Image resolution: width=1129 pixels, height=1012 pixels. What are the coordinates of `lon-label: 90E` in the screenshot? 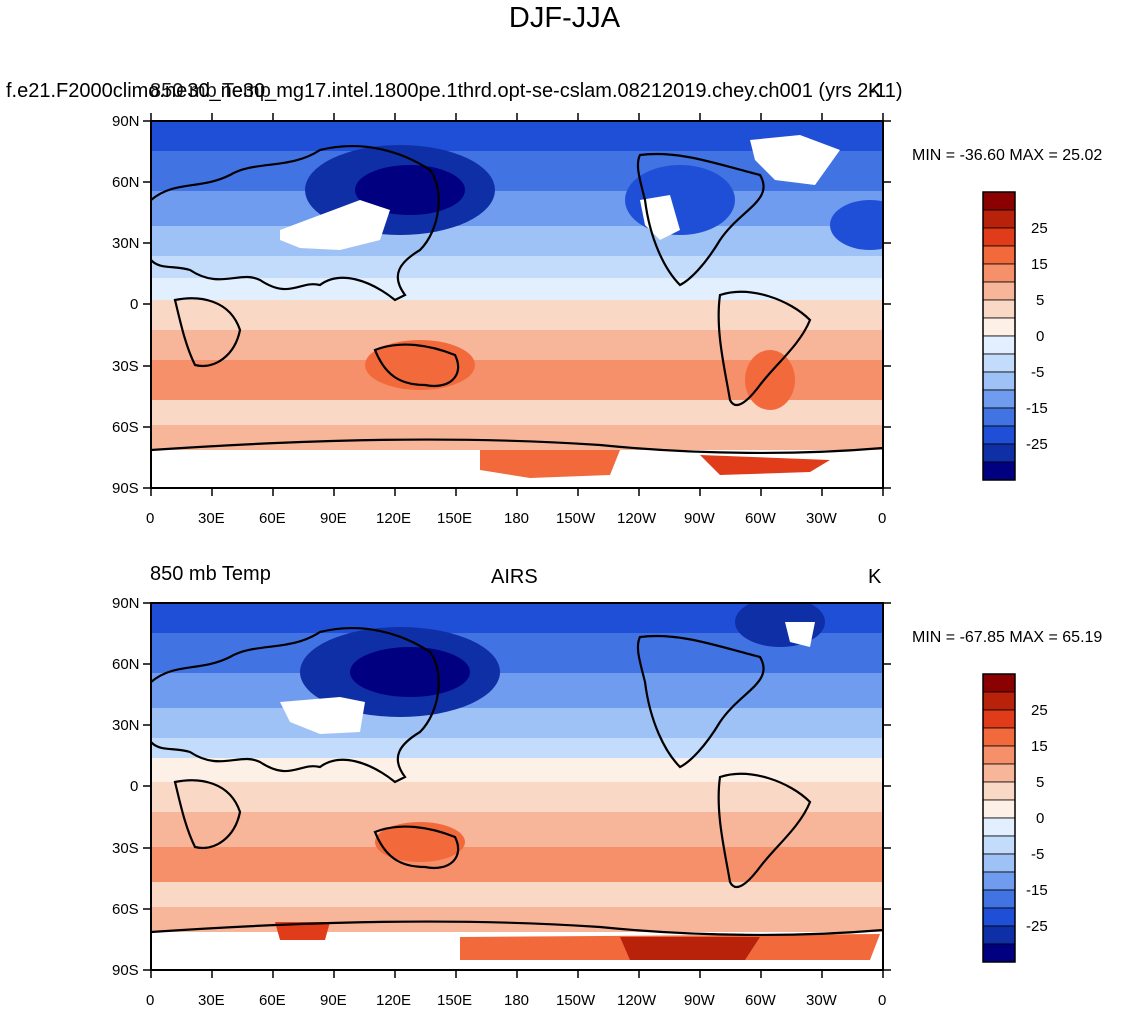 It's located at (333, 1000).